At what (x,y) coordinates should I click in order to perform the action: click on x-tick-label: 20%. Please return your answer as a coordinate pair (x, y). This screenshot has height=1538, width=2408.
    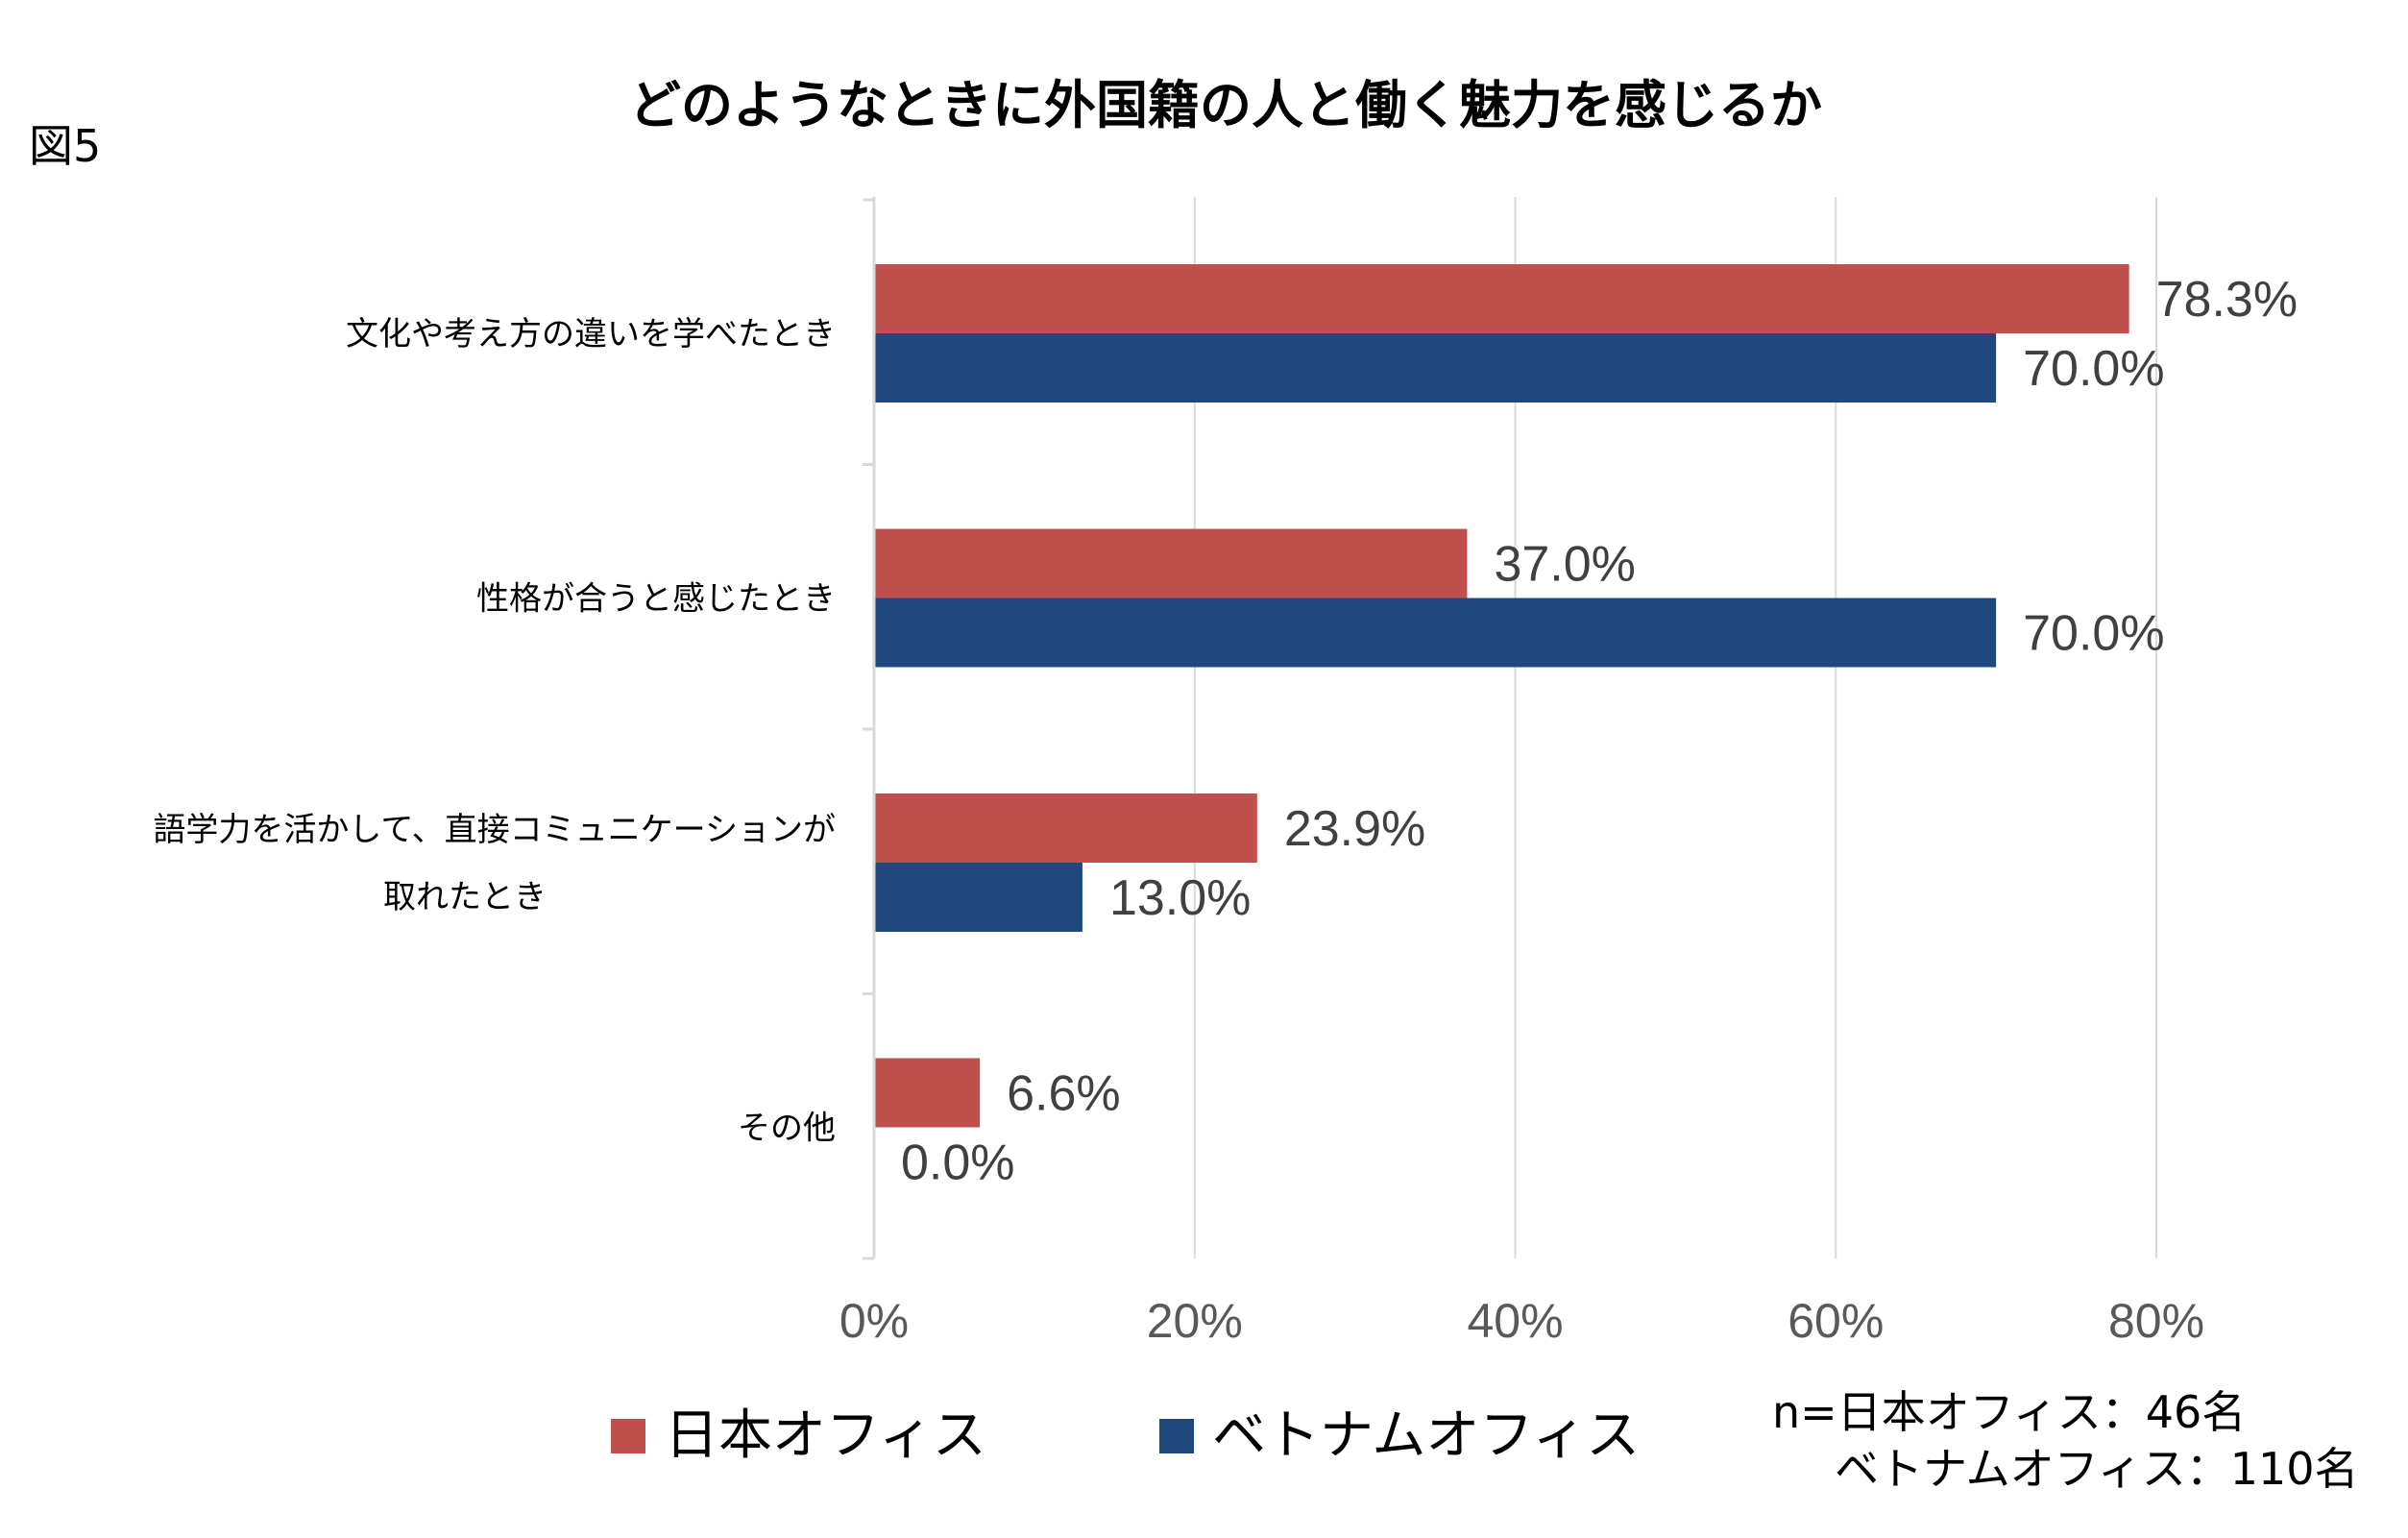
    Looking at the image, I should click on (1195, 1321).